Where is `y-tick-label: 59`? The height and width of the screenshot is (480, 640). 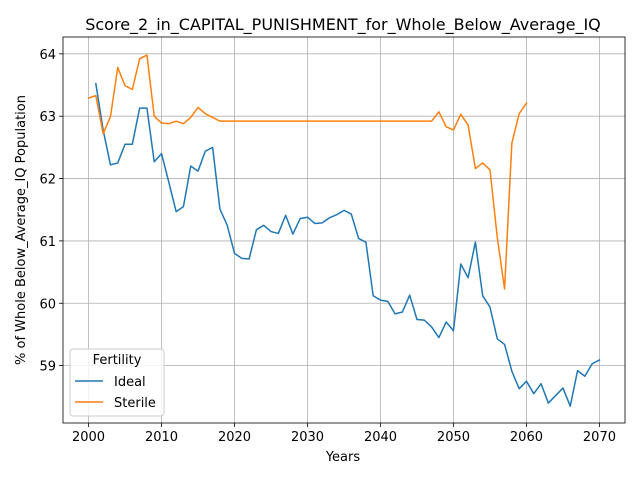
y-tick-label: 59 is located at coordinates (47, 367).